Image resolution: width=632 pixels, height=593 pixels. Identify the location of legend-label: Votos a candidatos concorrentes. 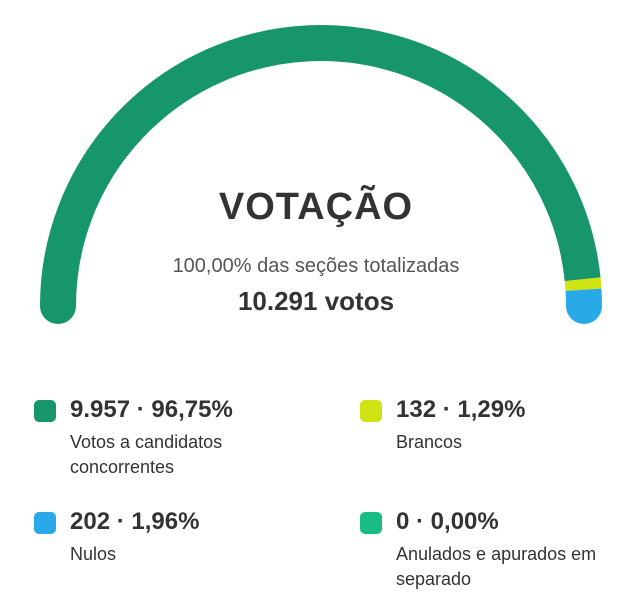
(146, 454).